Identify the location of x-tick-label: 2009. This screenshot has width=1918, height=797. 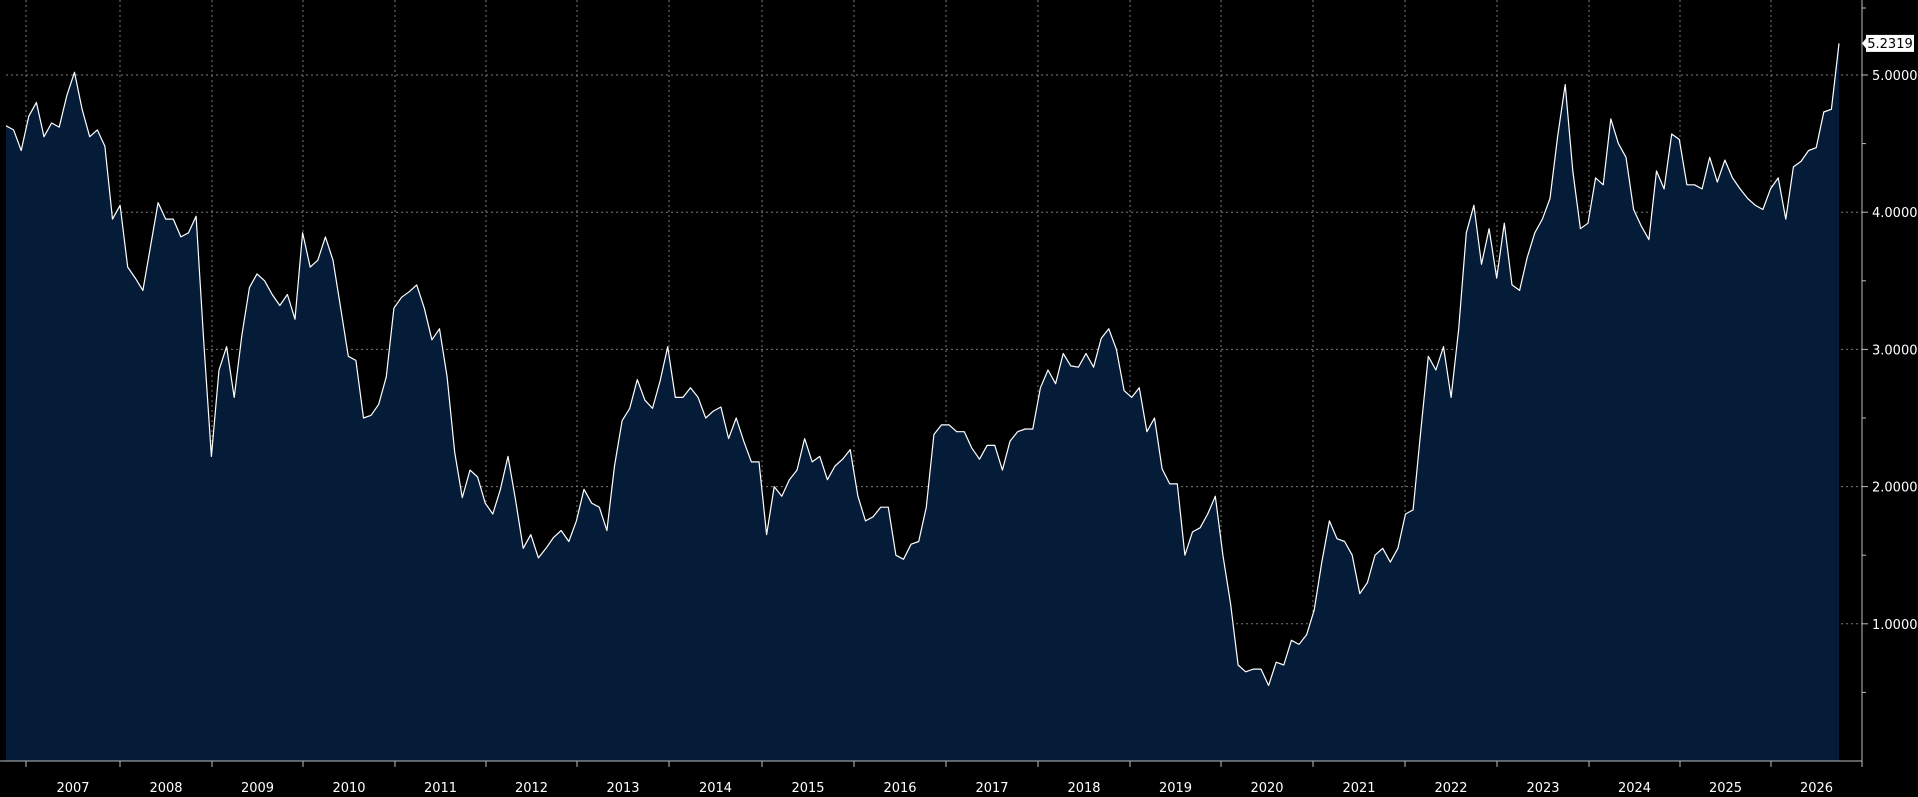
(257, 788).